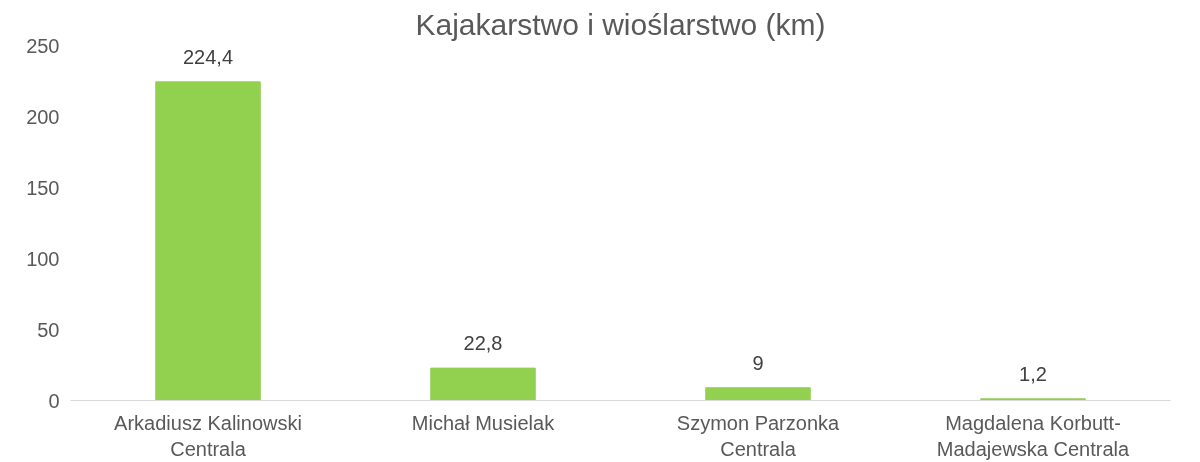 The image size is (1200, 462). I want to click on y-tick-label: 200, so click(43, 116).